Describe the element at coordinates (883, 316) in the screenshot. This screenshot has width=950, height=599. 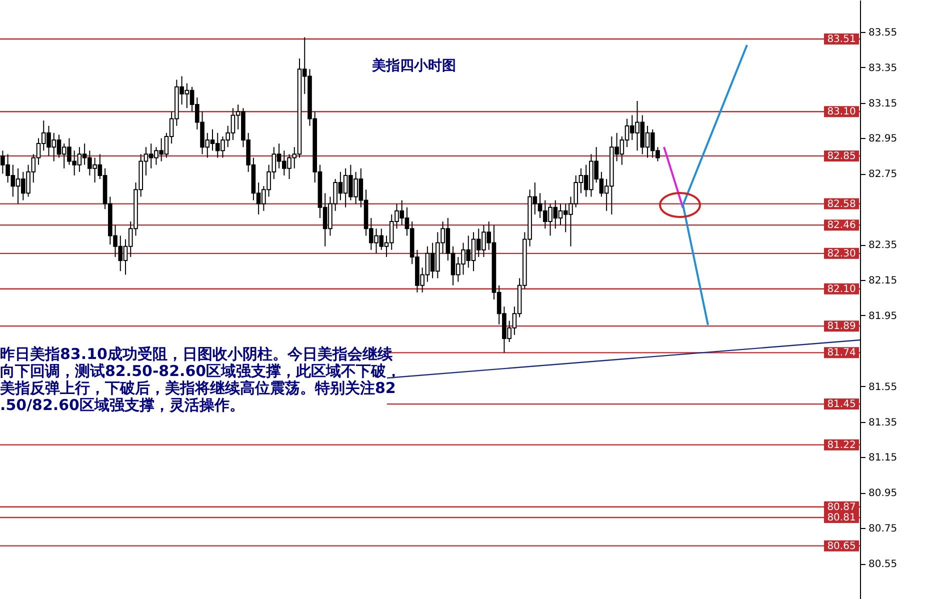
I see `y-tick-label: 81.95` at that location.